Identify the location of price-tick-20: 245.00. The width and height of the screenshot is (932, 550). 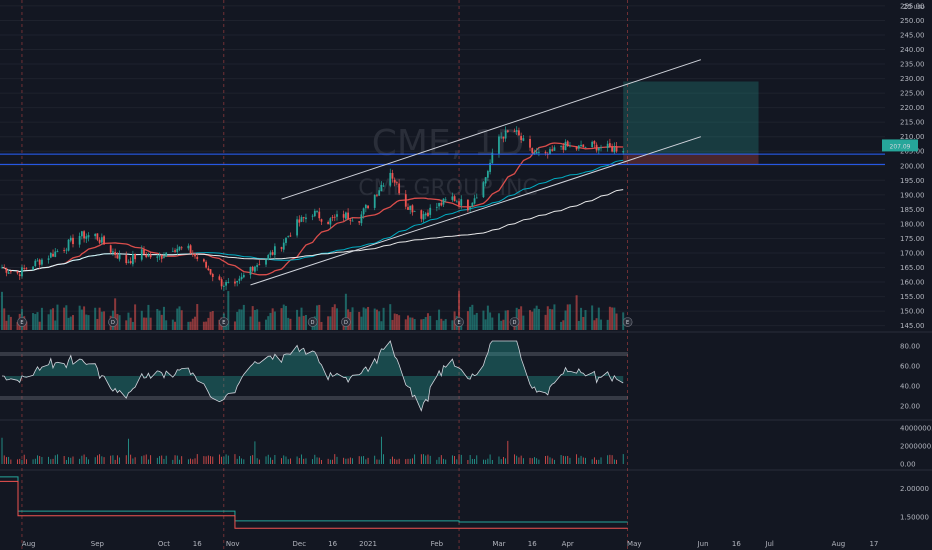
(912, 35).